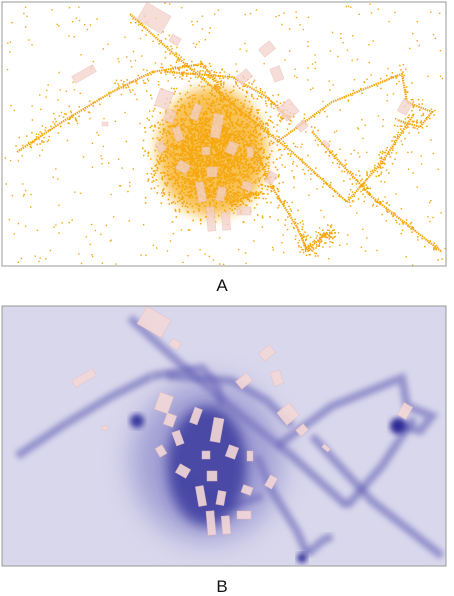 This screenshot has width=454, height=596. Describe the element at coordinates (221, 586) in the screenshot. I see `panel-b-label: B` at that location.